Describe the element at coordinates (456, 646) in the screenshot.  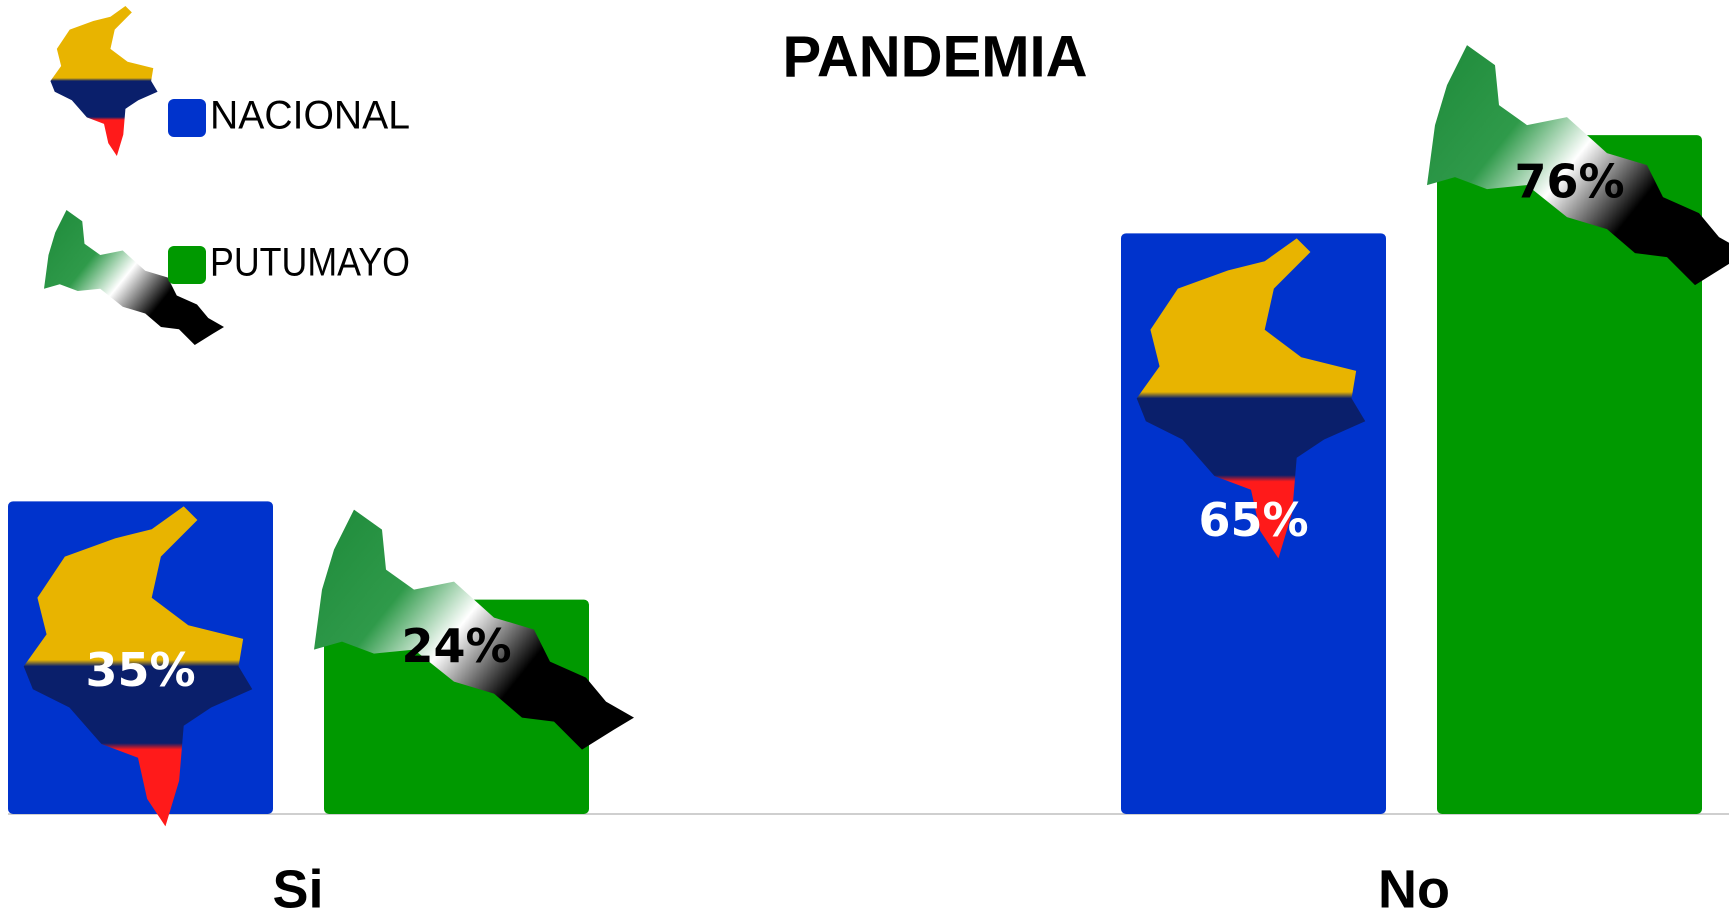
I see `value-label: 24%` at that location.